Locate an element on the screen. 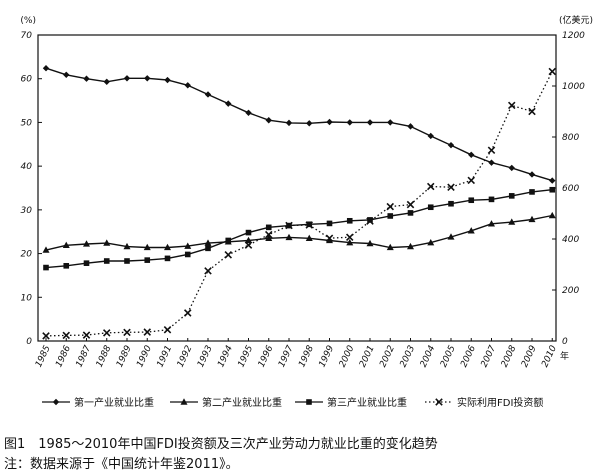 The image size is (596, 474). right-tick-label: 400 is located at coordinates (570, 240).